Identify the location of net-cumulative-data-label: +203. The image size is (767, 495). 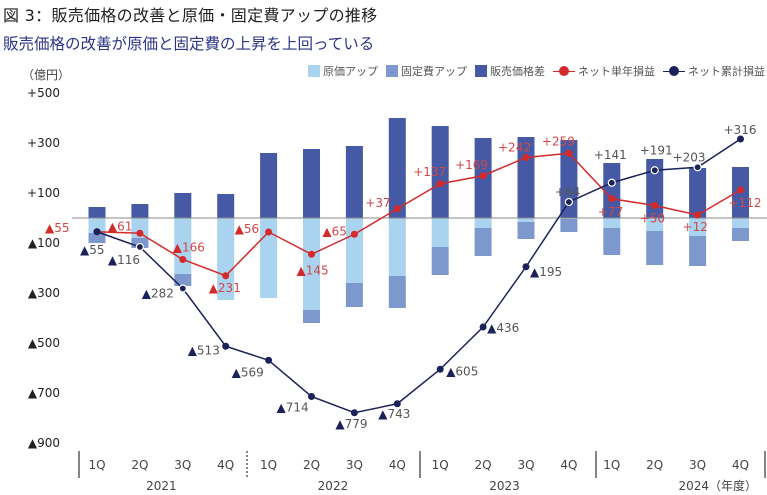
(689, 157).